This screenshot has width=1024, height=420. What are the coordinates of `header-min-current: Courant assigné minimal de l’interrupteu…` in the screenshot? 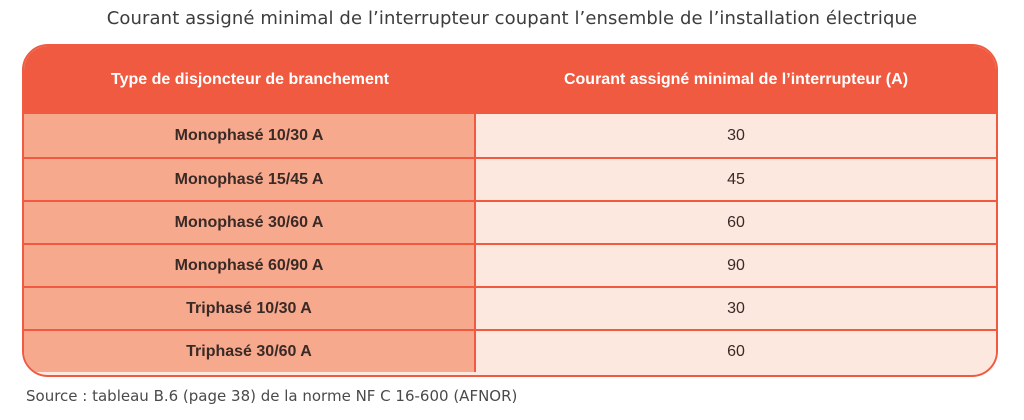 It's located at (736, 79).